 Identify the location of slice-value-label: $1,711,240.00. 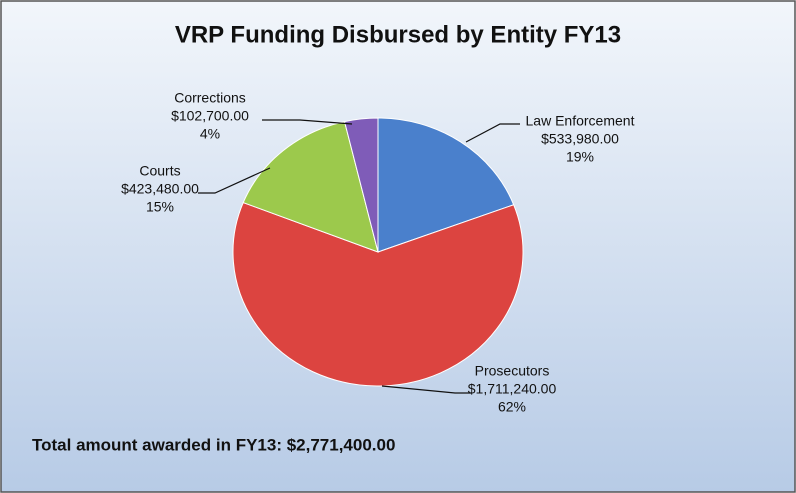
(512, 389).